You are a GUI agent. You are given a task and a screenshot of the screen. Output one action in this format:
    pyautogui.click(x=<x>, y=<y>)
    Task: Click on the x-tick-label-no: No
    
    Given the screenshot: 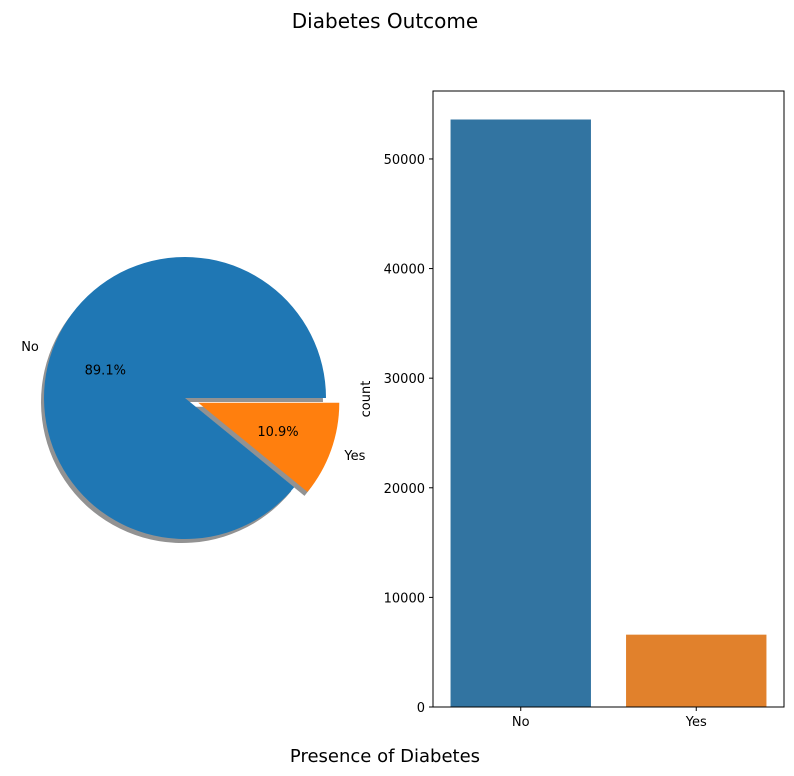 What is the action you would take?
    pyautogui.click(x=521, y=722)
    